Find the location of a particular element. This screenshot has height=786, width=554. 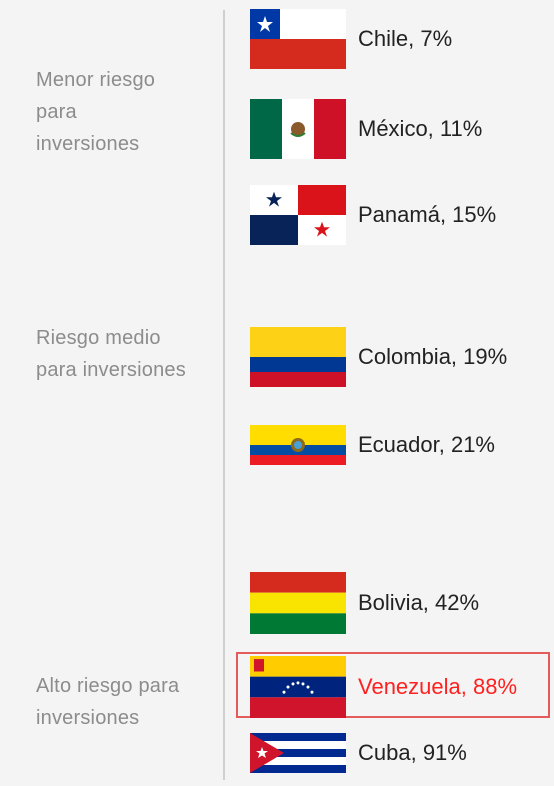

flag-chile-icon is located at coordinates (298, 39).